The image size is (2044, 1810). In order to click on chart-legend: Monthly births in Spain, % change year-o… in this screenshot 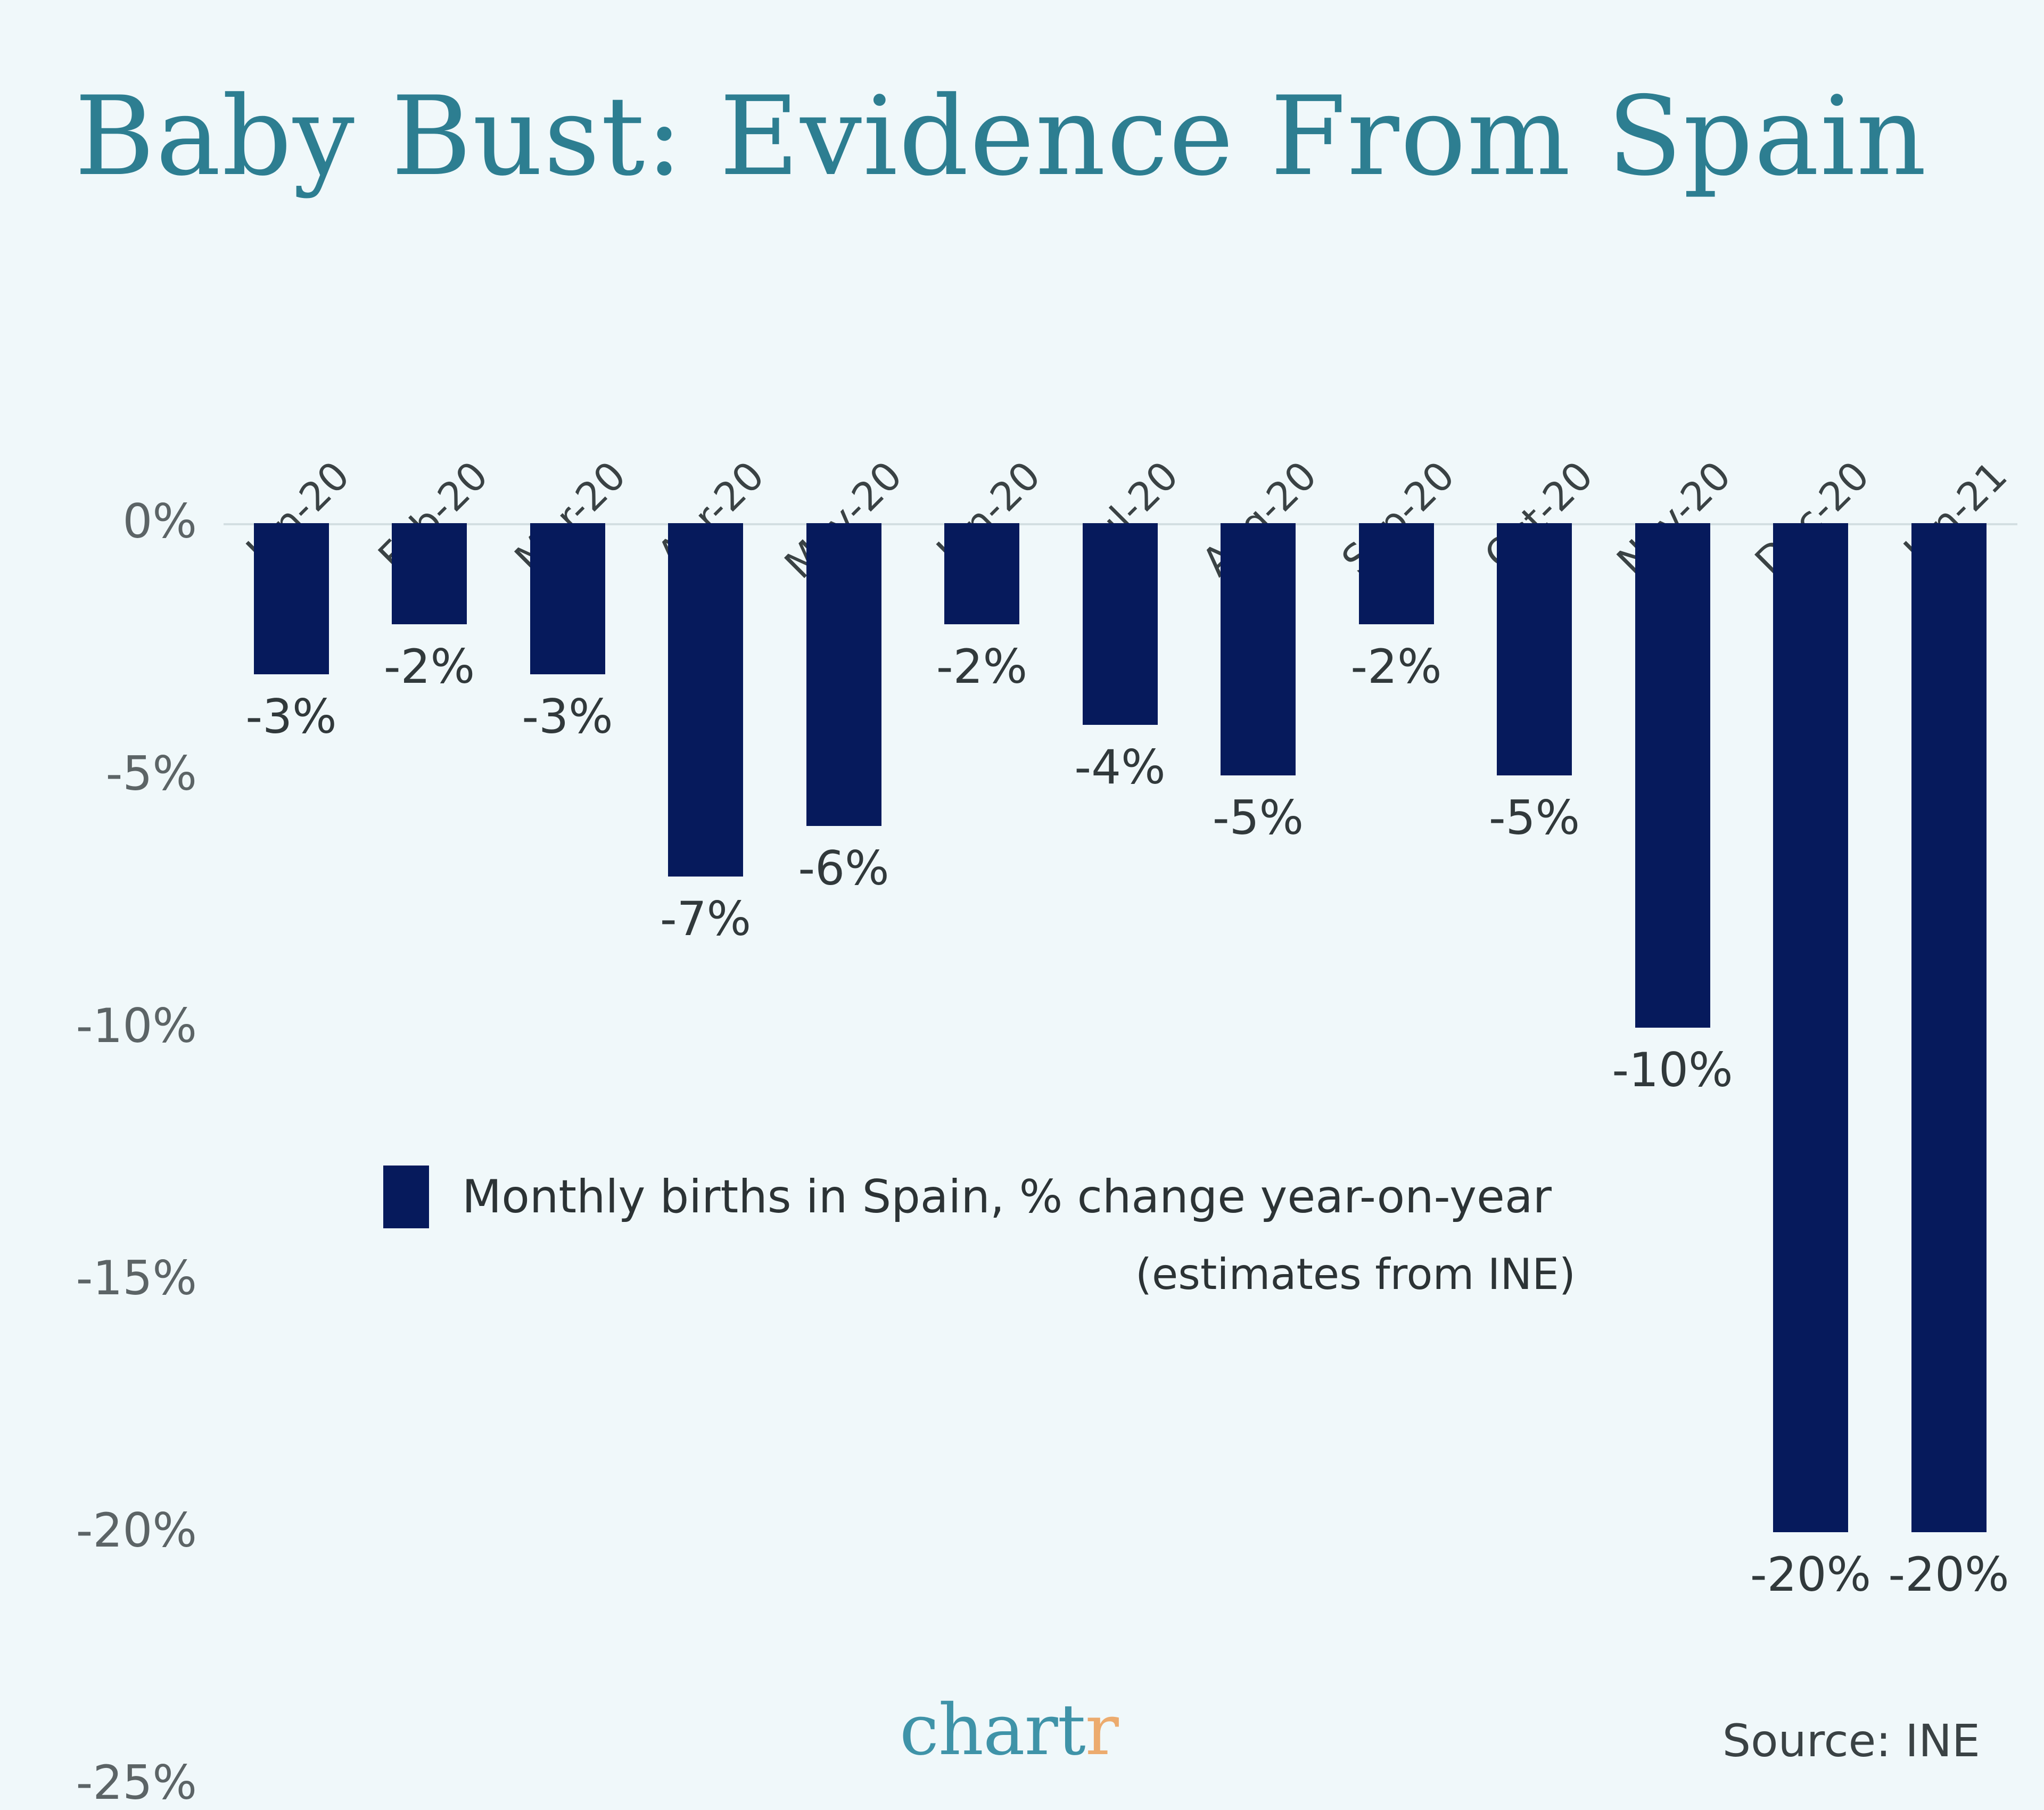, I will do `click(982, 1233)`.